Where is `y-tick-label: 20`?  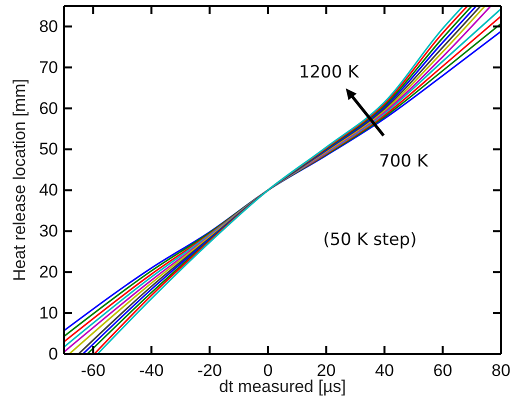 y-tick-label: 20 is located at coordinates (48, 272).